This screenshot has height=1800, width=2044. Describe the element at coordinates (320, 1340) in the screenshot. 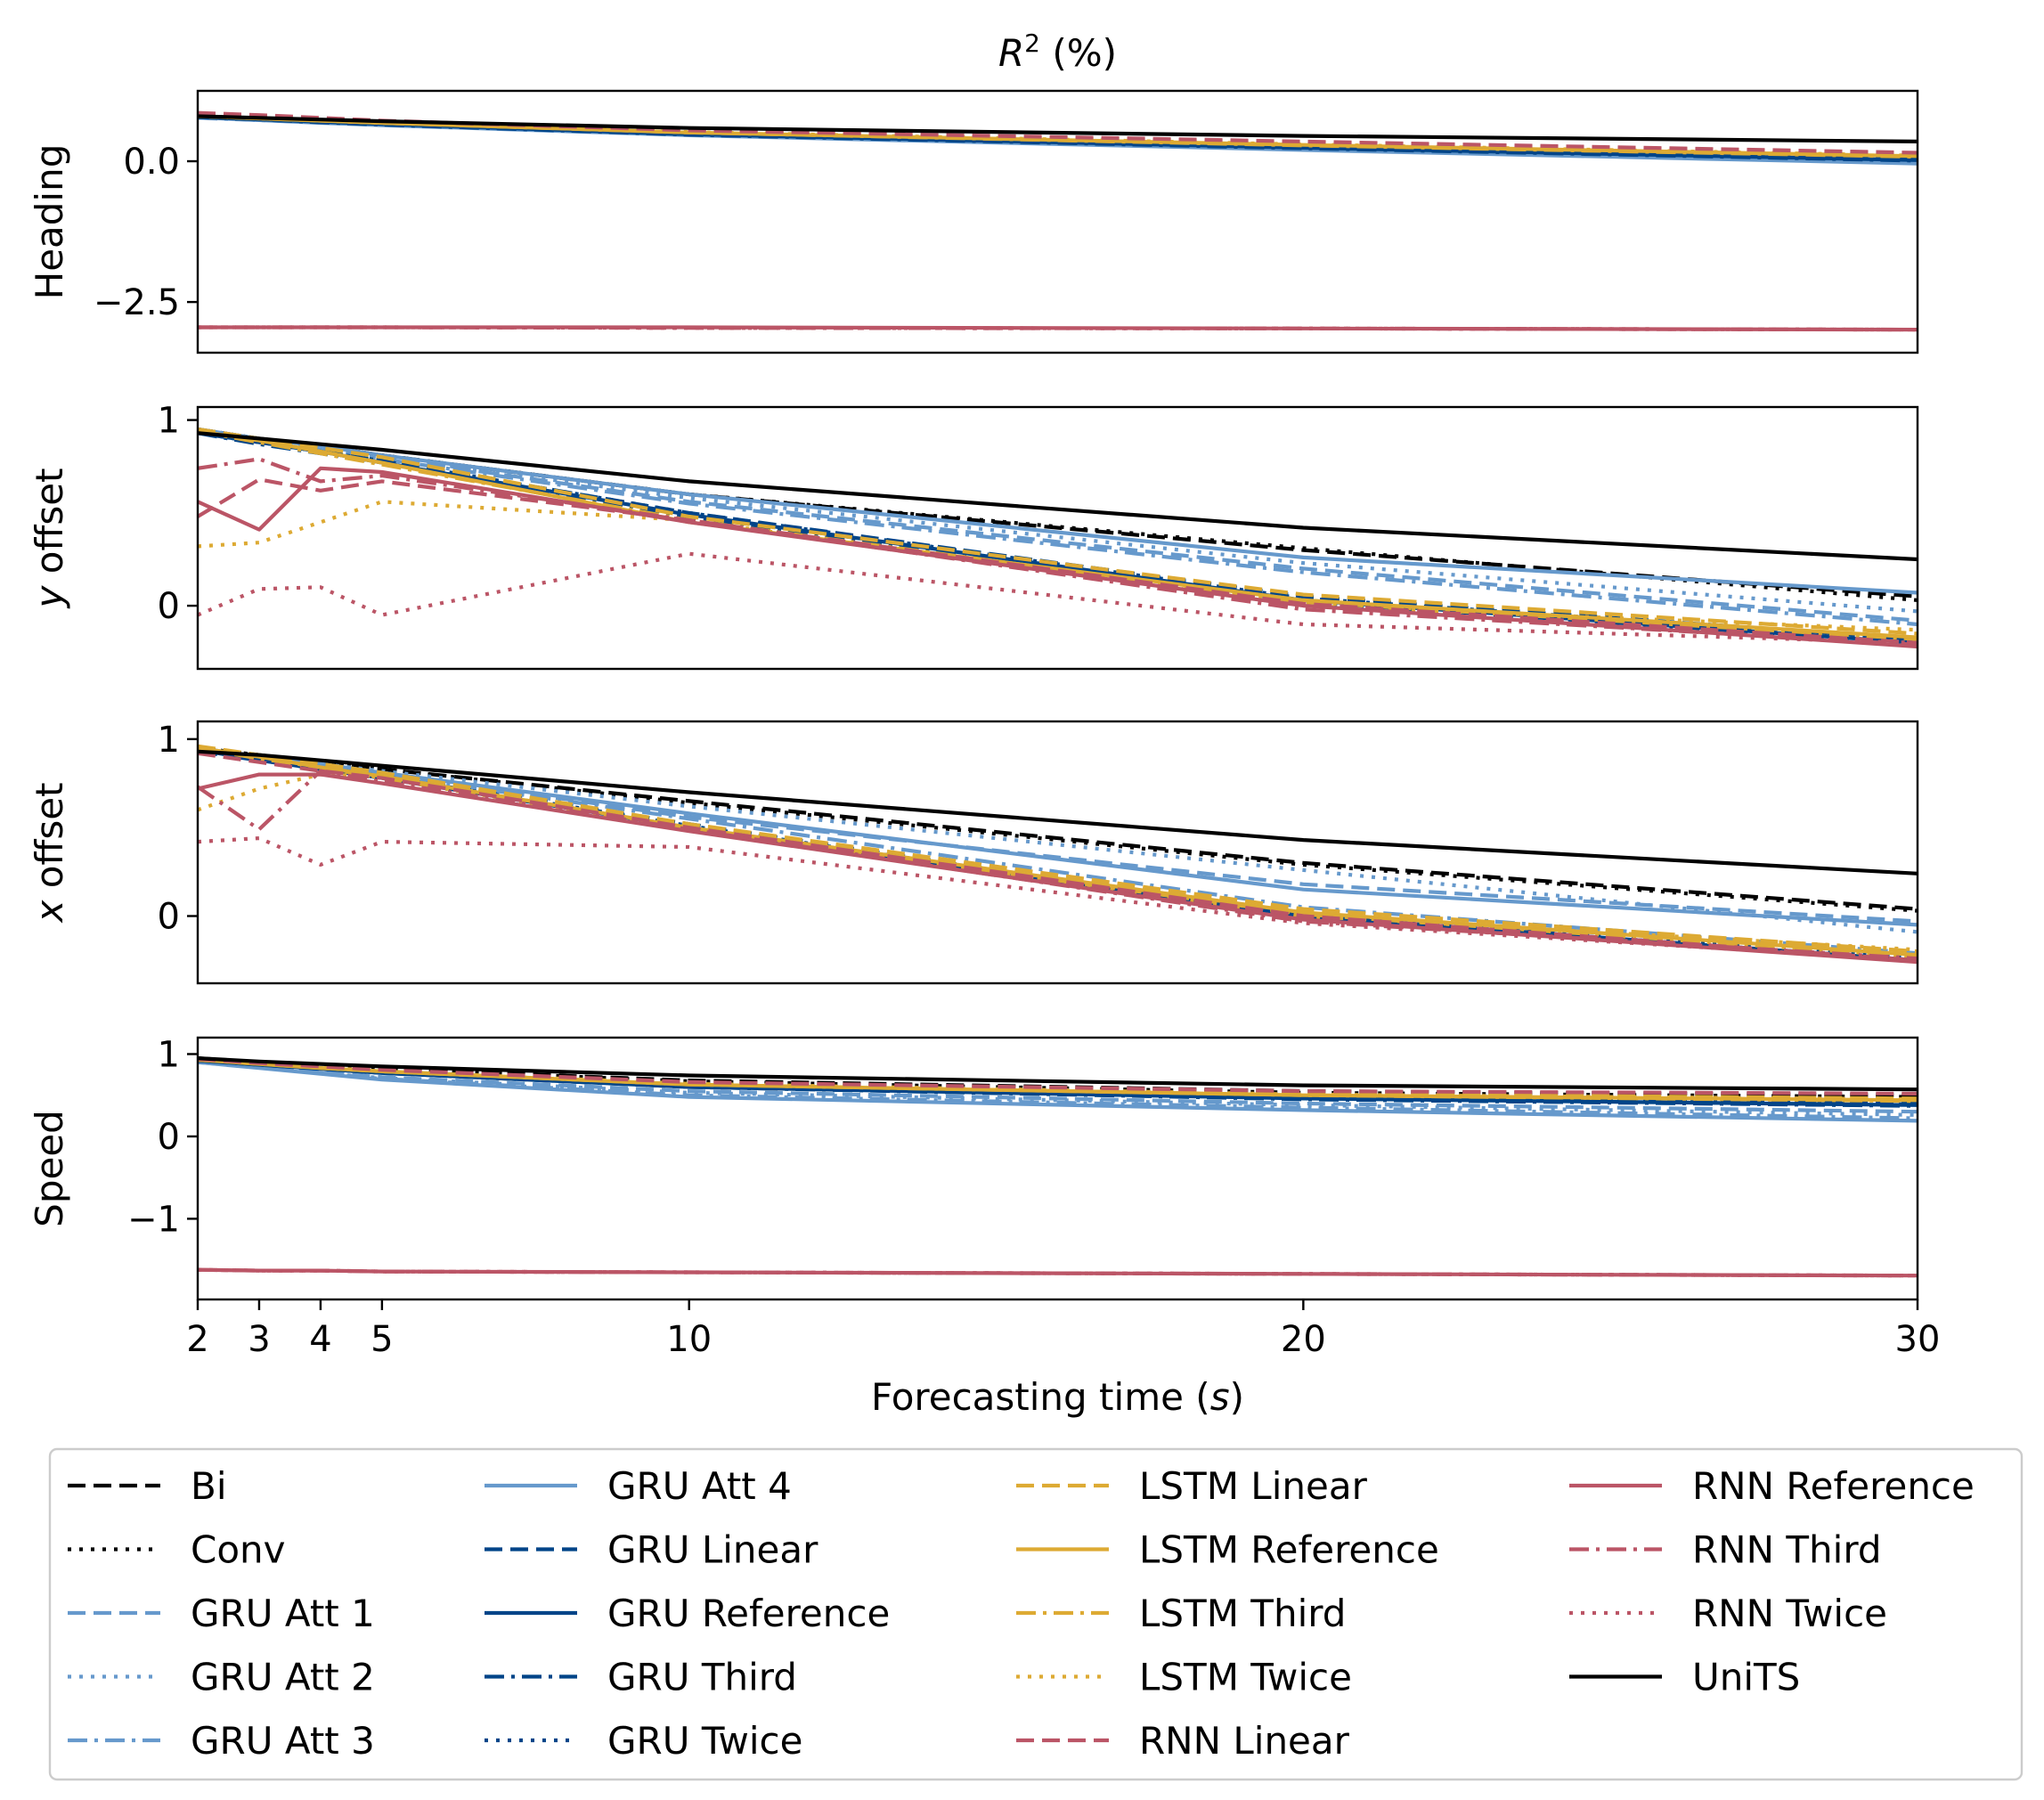

I see `x-tick-label: 4` at that location.